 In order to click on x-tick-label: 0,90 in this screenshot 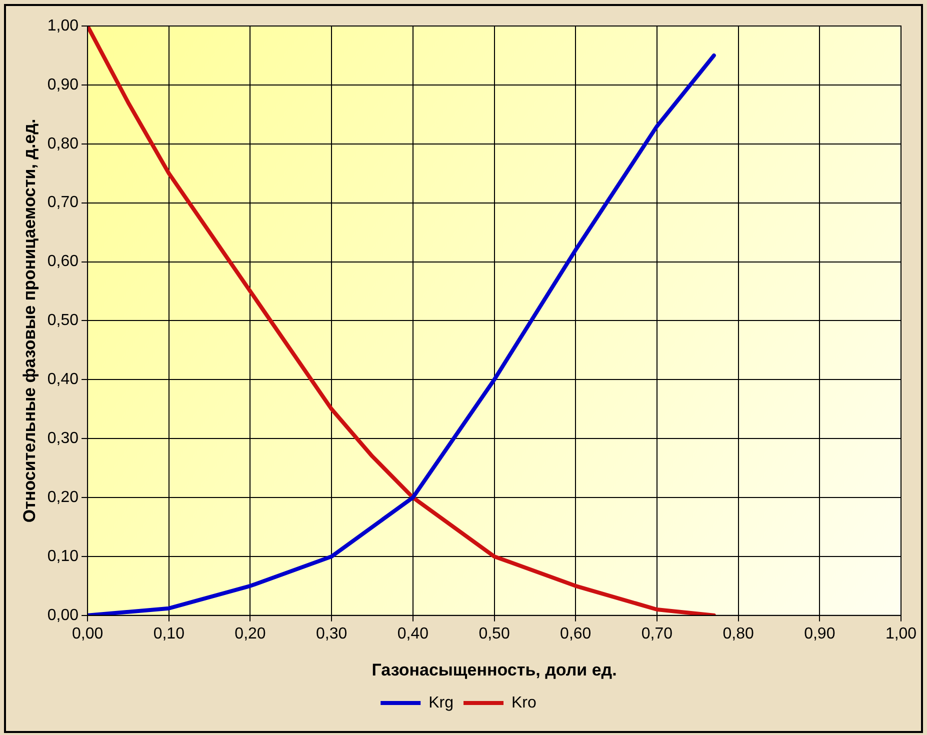, I will do `click(820, 633)`.